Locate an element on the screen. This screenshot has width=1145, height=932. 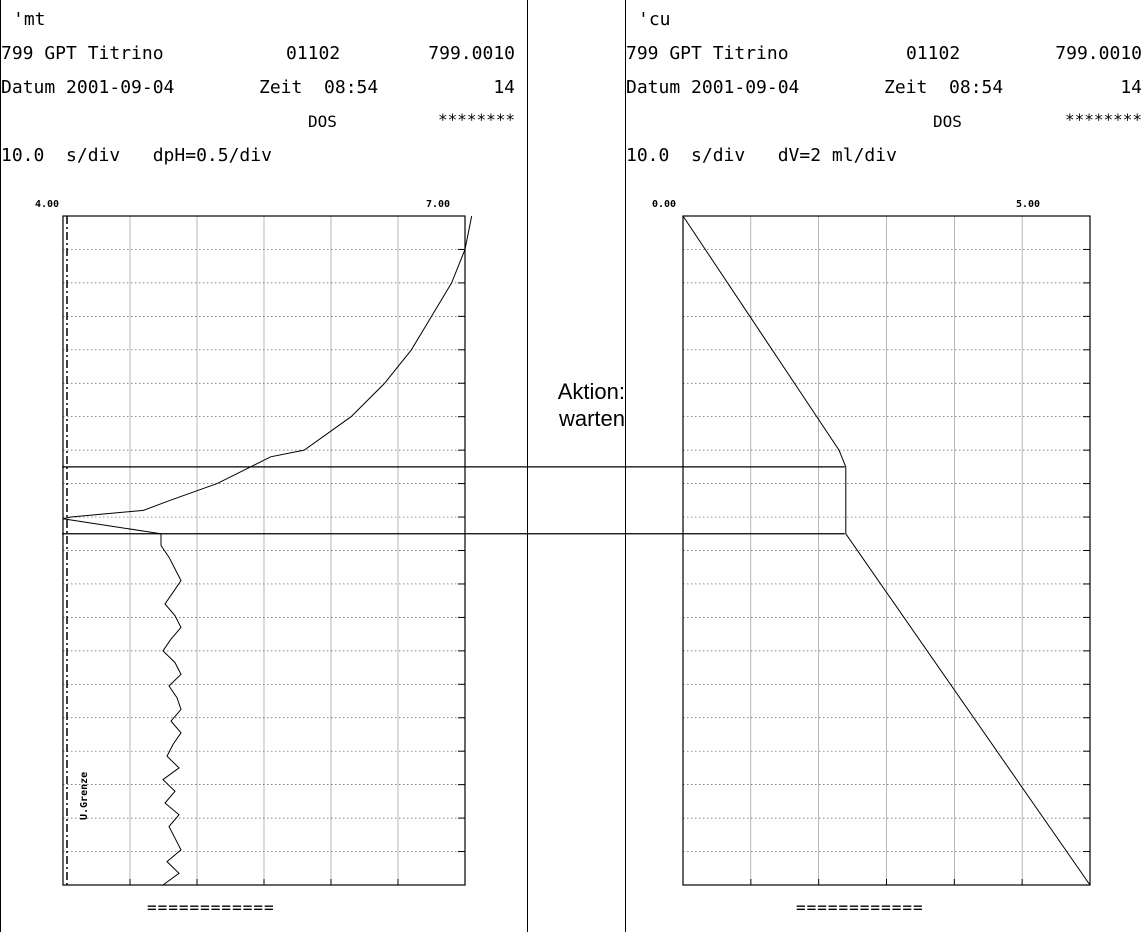
x-tick-max: 7.00 is located at coordinates (438, 204).